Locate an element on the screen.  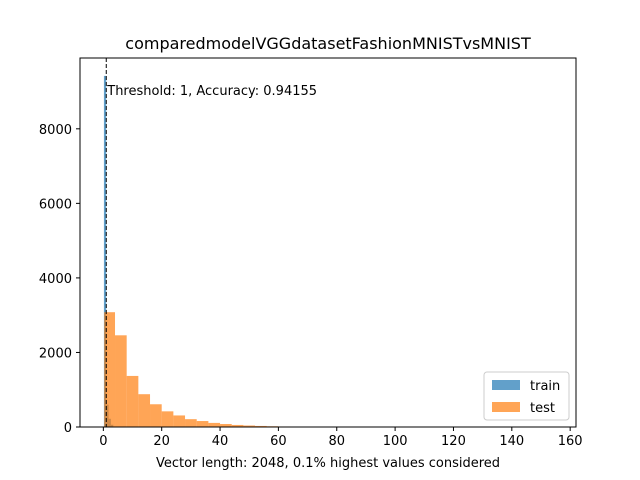
y-tick-label: 4000 is located at coordinates (55, 279).